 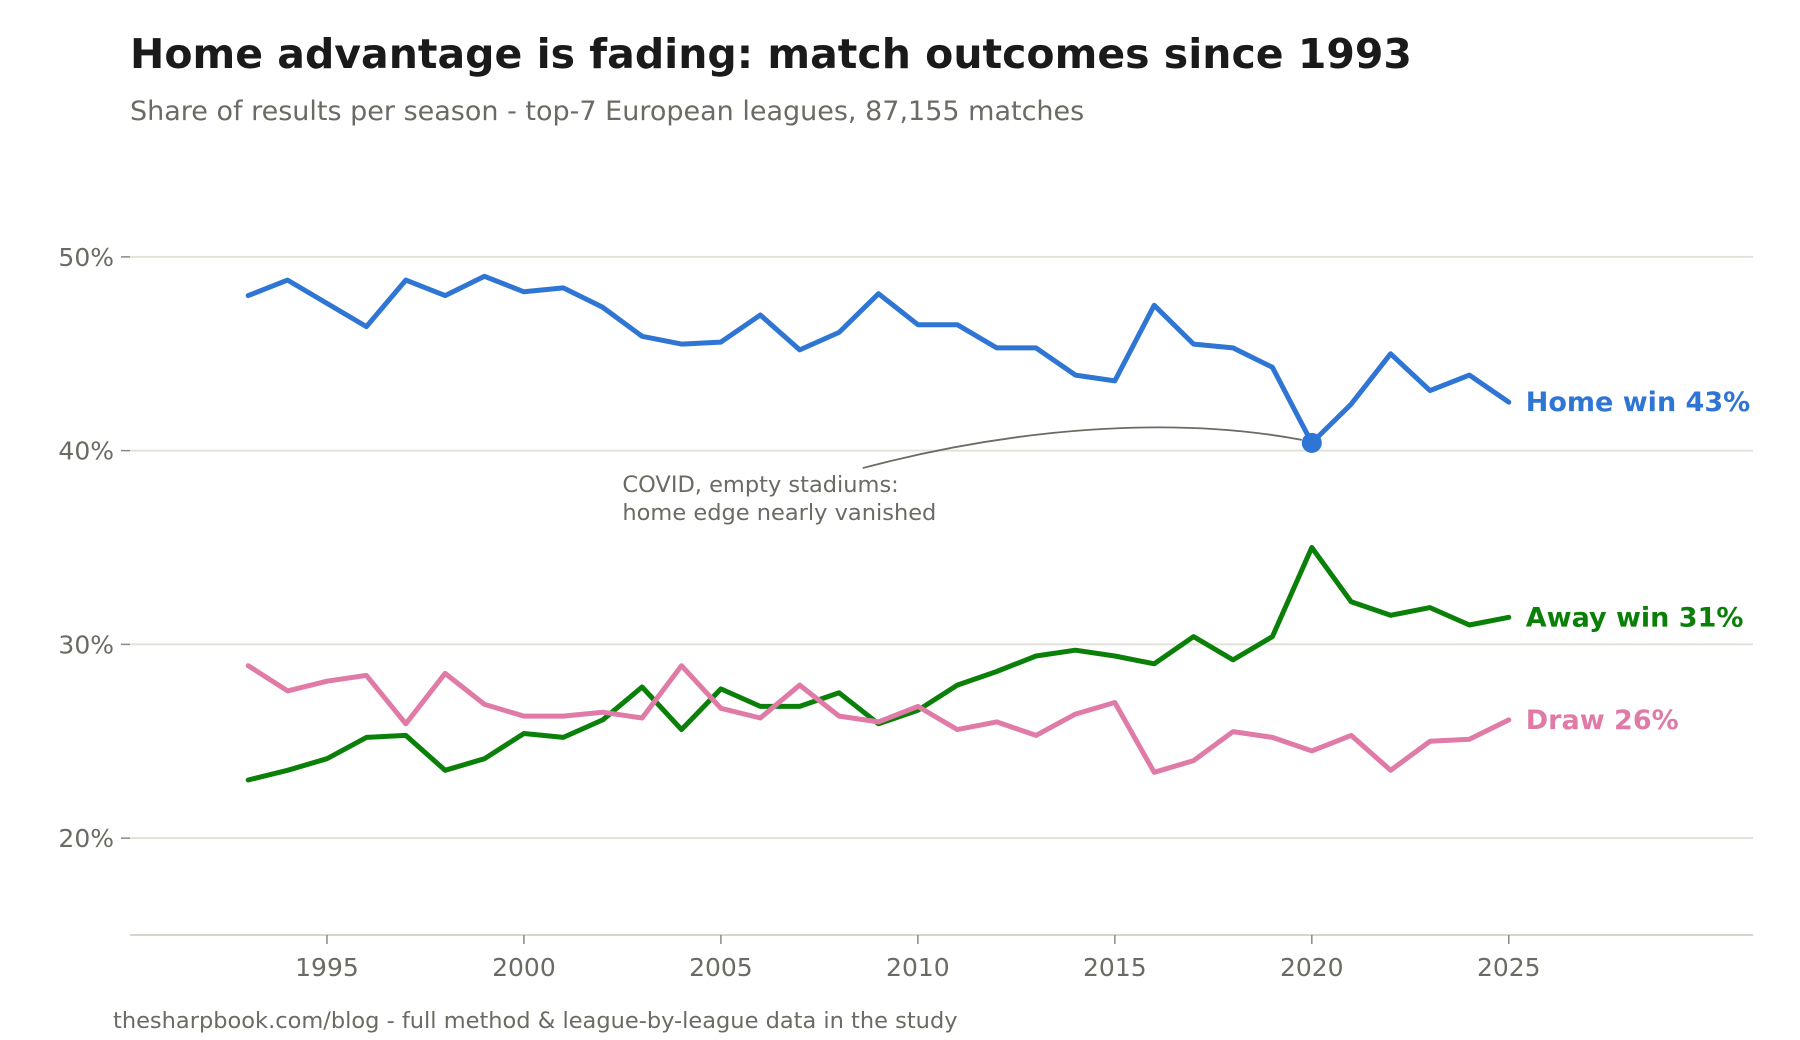 I want to click on series-end-labels: Home win 43% Away win 31% Draw 26%, so click(x=1638, y=561).